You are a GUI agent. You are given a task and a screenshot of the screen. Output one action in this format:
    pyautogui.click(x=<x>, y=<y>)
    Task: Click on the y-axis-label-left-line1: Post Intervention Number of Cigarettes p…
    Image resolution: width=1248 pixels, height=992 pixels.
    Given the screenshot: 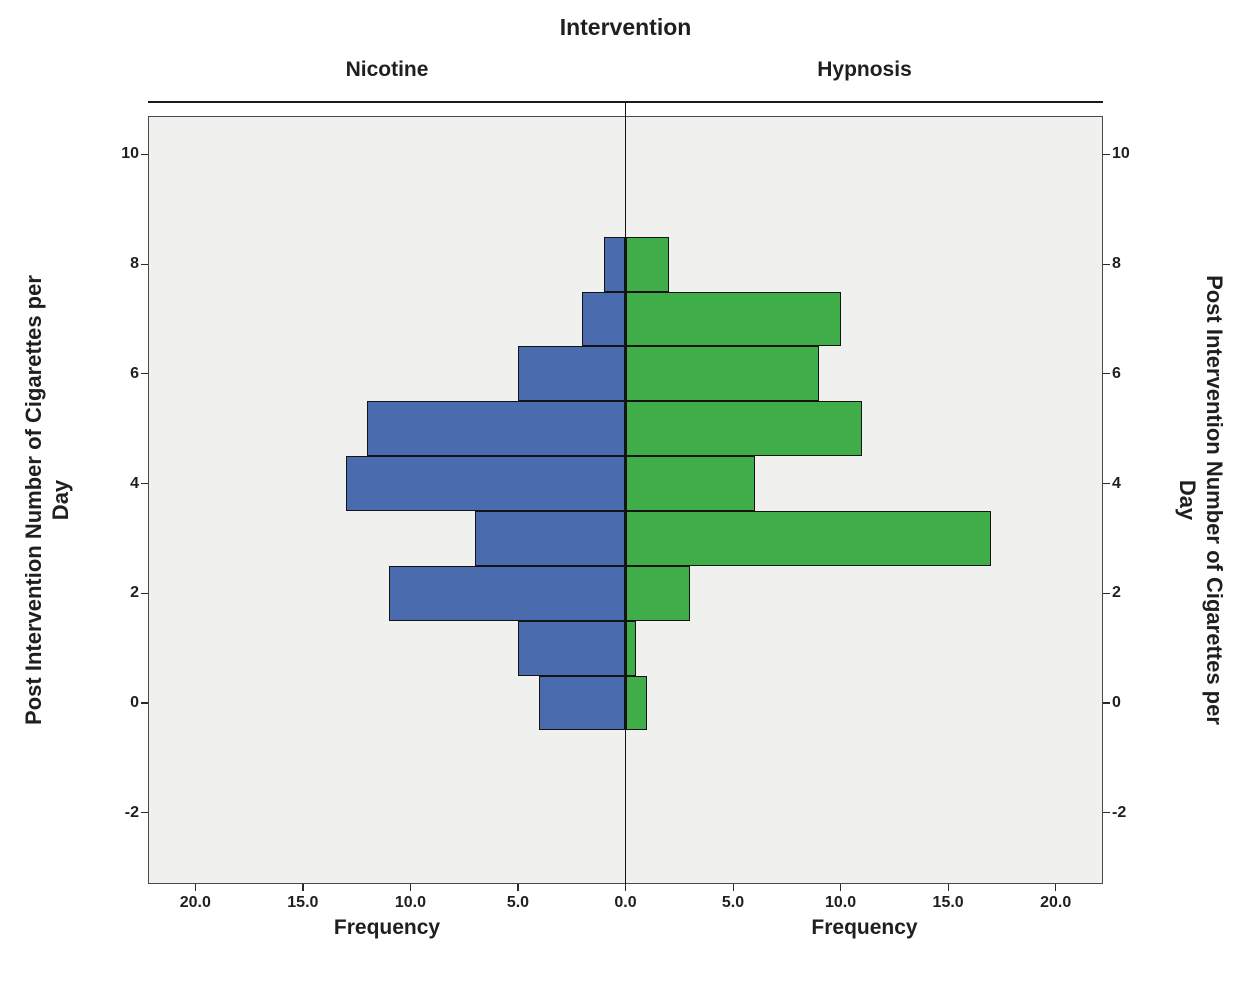 What is the action you would take?
    pyautogui.click(x=33, y=500)
    